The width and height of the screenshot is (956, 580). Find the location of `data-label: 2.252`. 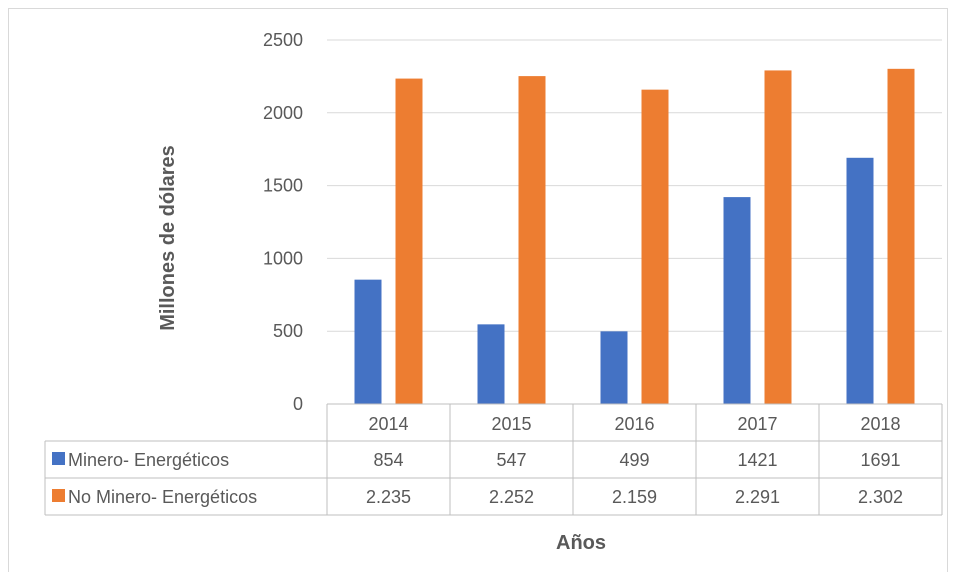

data-label: 2.252 is located at coordinates (511, 497).